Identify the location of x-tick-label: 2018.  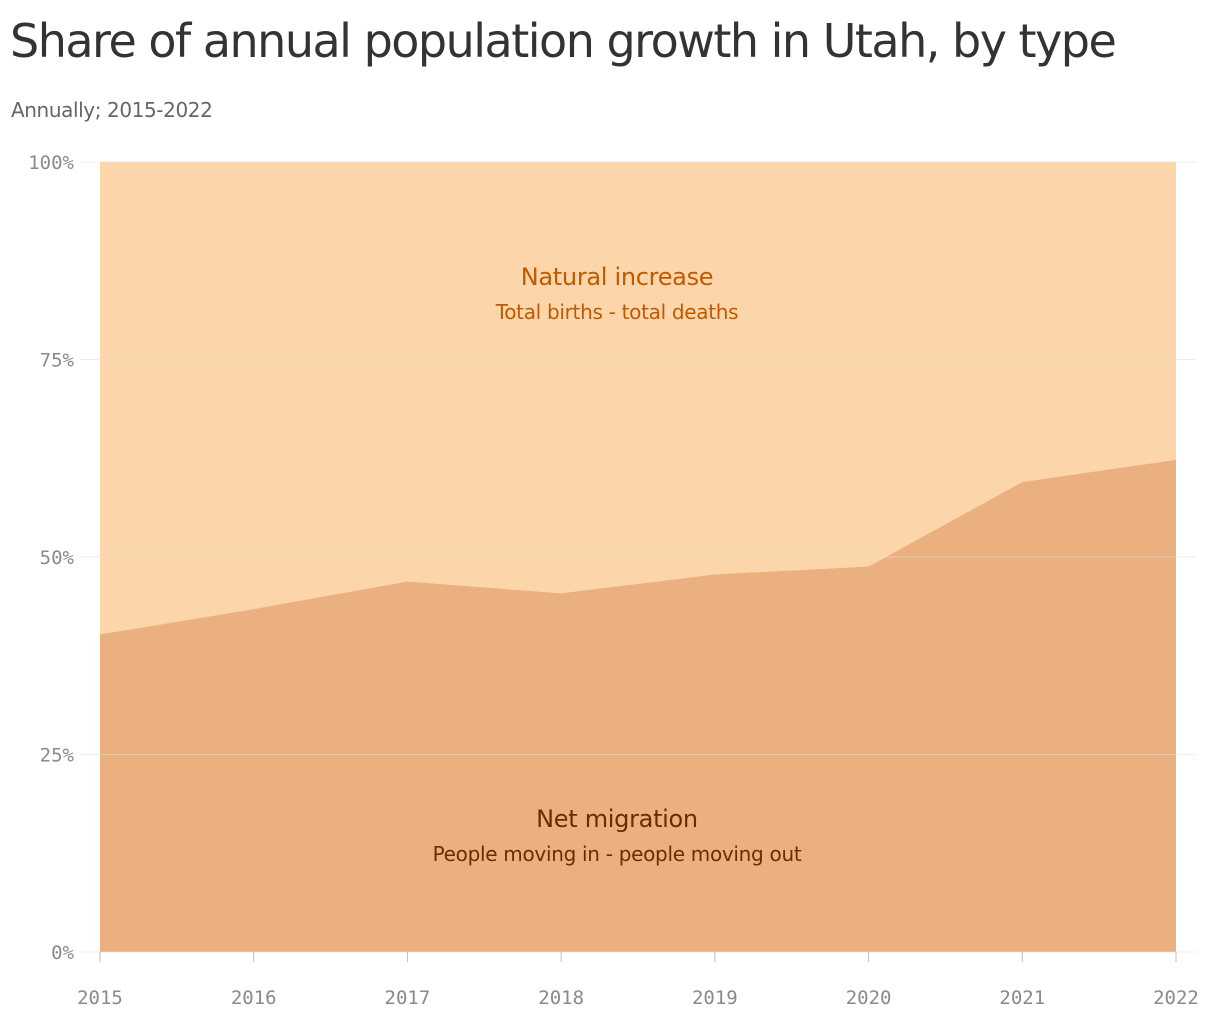
(561, 998).